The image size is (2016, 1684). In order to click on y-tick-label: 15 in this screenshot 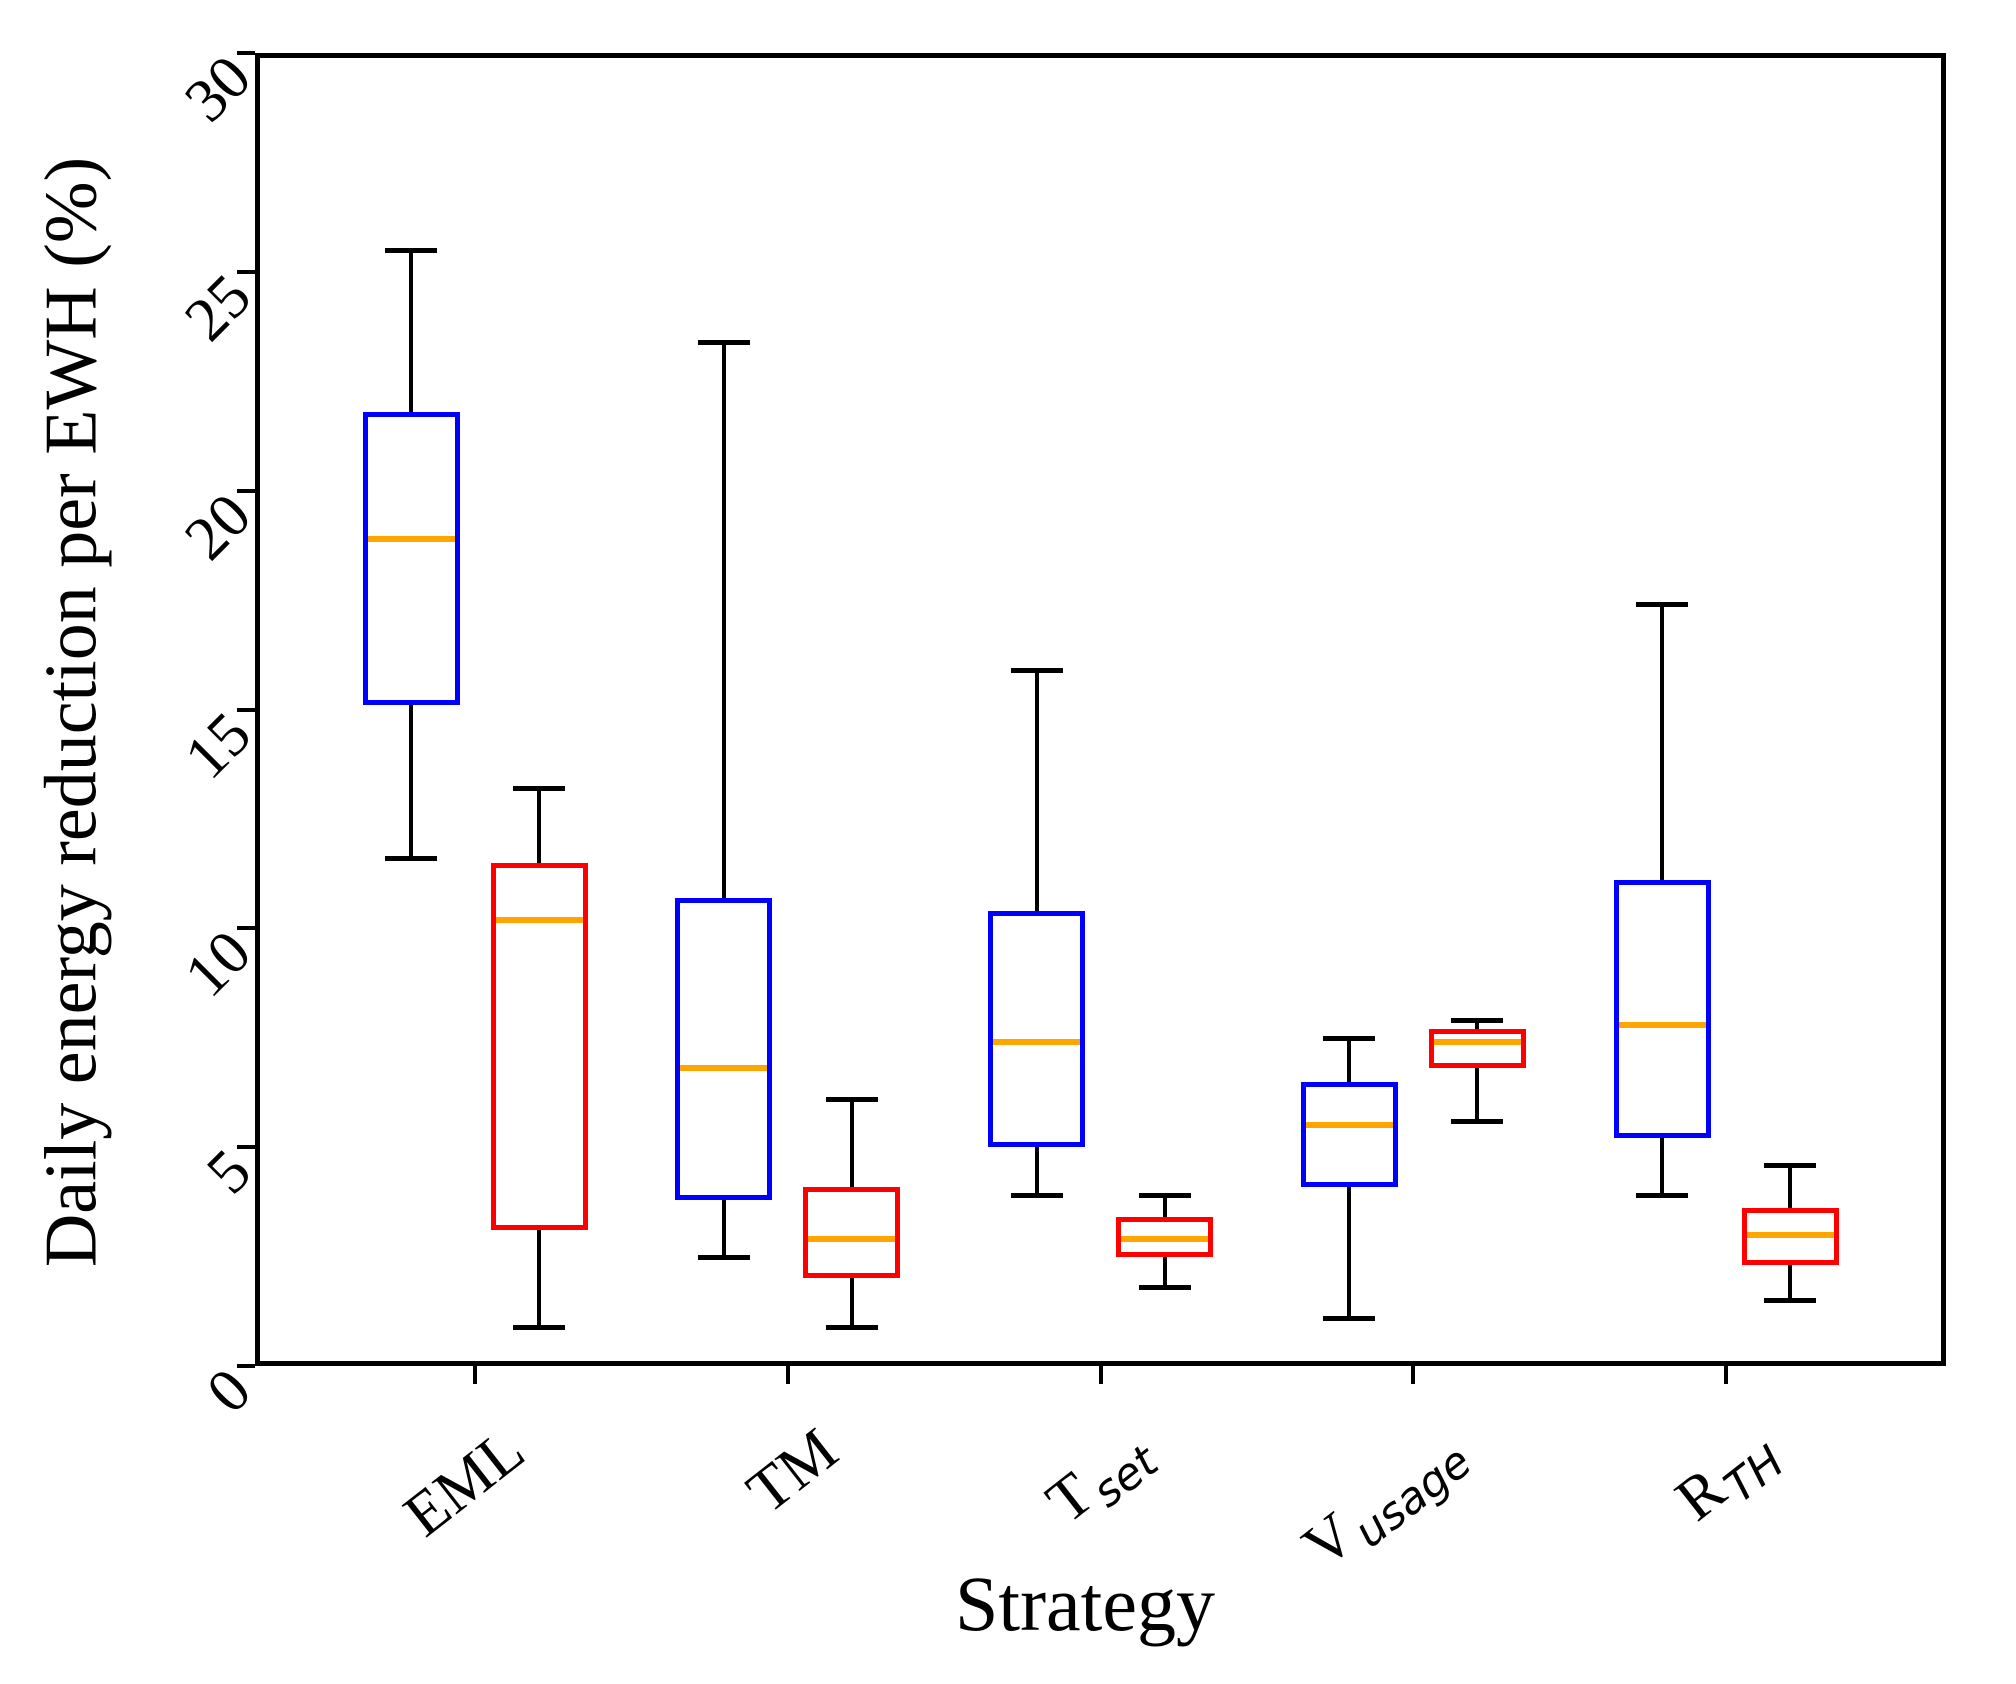, I will do `click(218, 745)`.